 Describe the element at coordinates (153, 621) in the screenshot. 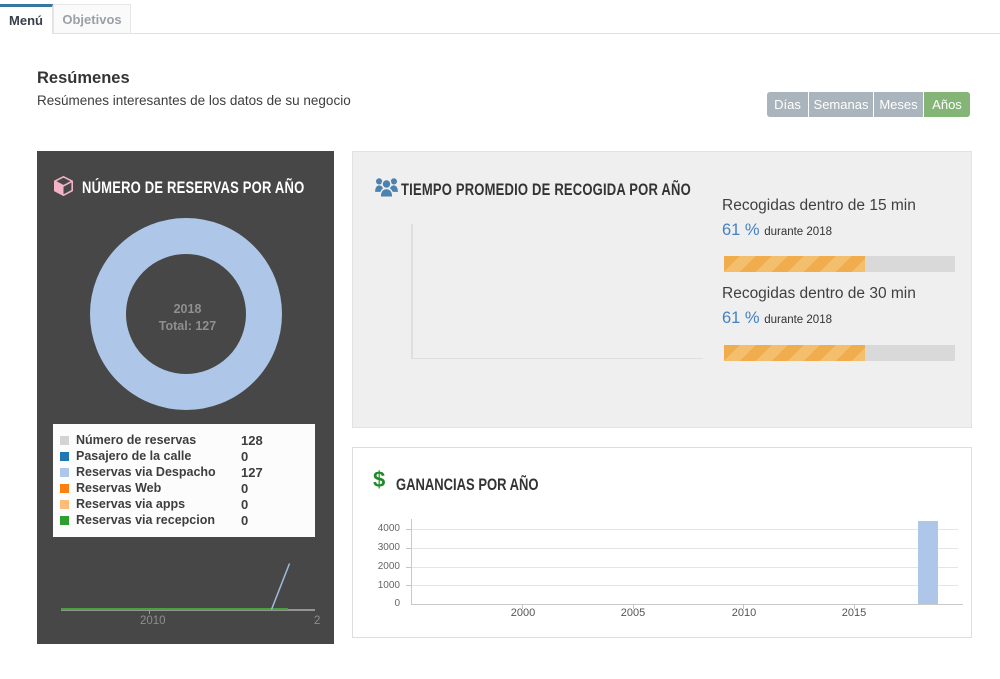

I see `svg-text: 2010` at that location.